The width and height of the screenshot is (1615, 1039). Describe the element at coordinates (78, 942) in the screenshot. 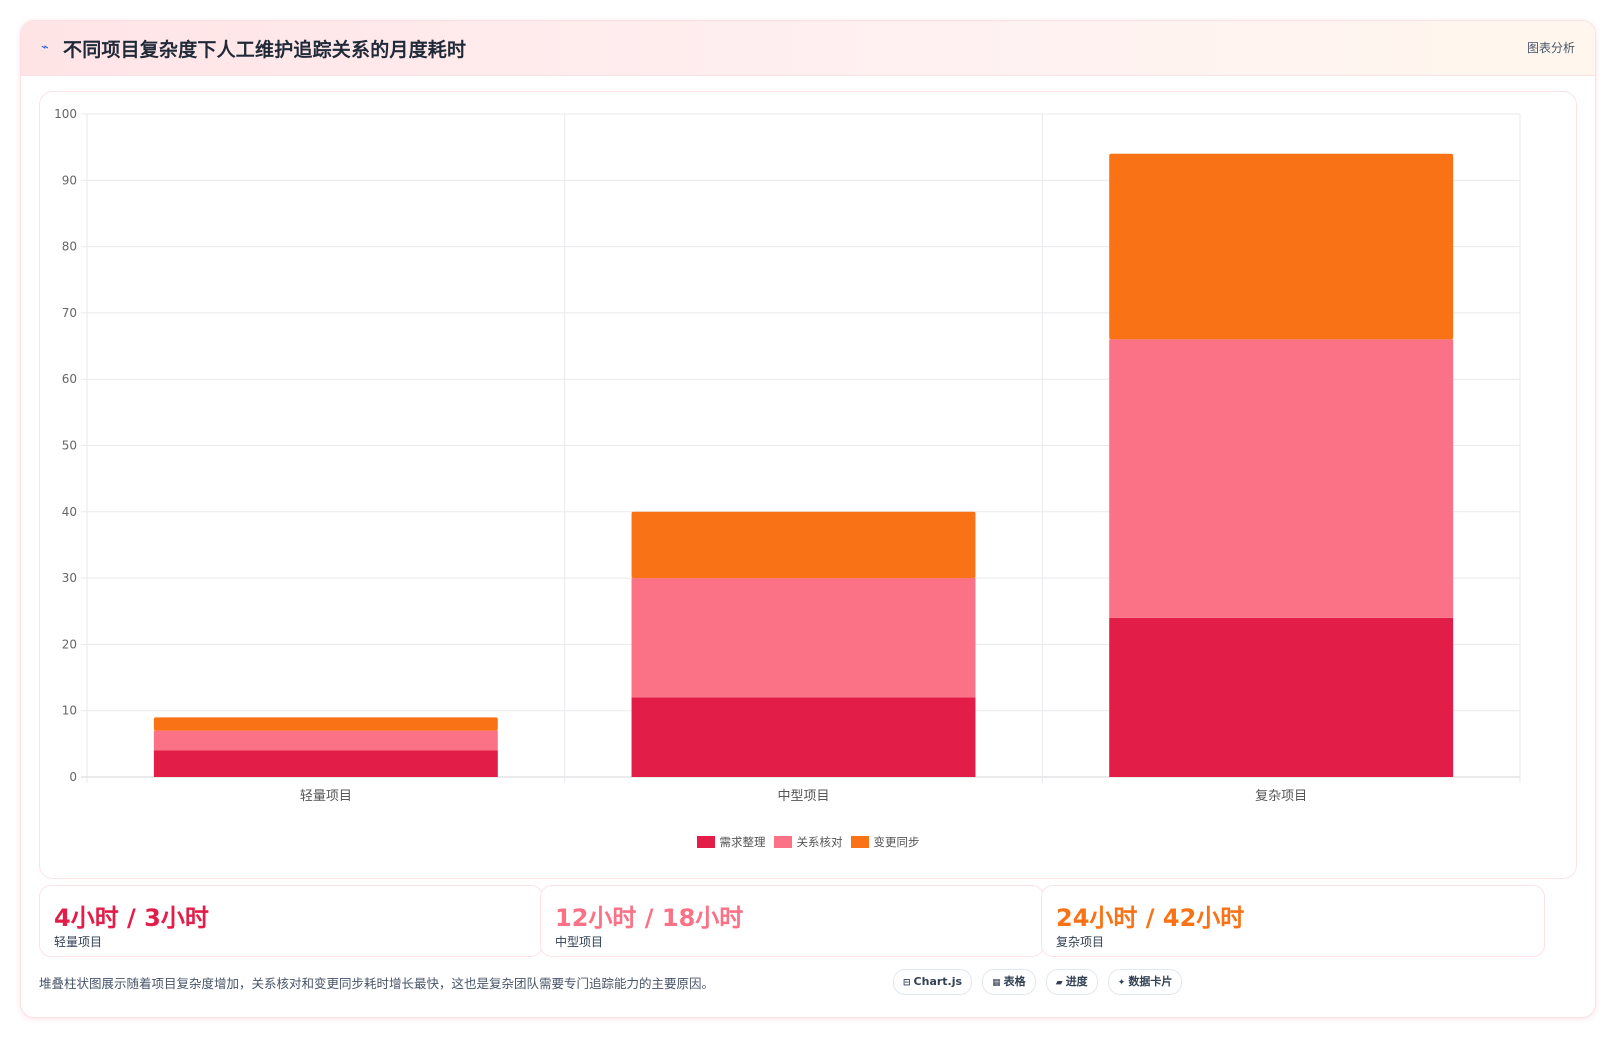

I see `stat-label: 轻量项目` at that location.